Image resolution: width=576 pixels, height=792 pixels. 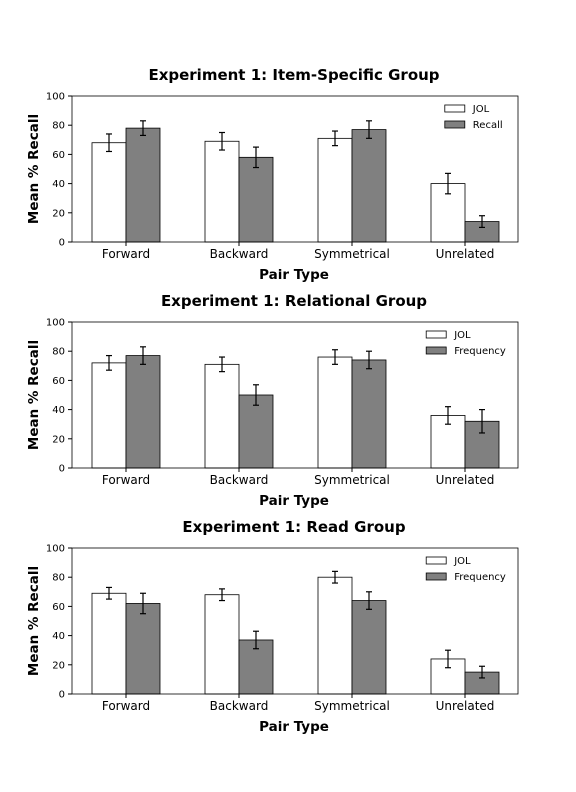 What do you see at coordinates (293, 527) in the screenshot?
I see `chart-title: Experiment 1: Read Group` at bounding box center [293, 527].